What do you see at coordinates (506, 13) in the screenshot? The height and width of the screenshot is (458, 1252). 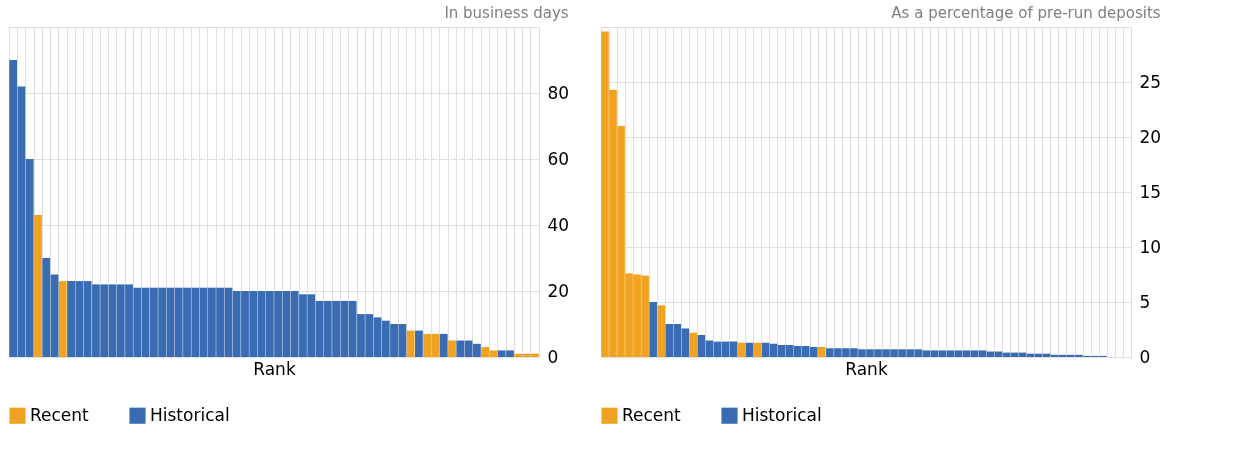 I see `chart-title: In business days` at bounding box center [506, 13].